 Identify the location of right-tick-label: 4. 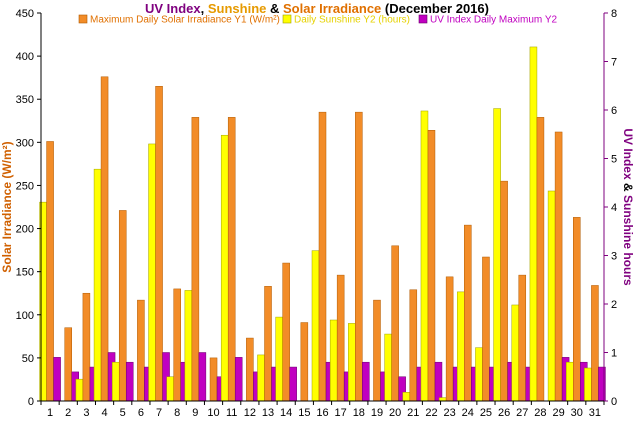
(614, 208).